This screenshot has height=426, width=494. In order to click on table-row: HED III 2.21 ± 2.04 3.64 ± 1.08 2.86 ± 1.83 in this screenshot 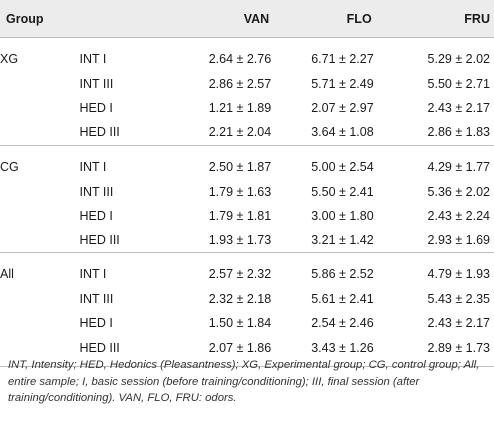, I will do `click(247, 132)`.